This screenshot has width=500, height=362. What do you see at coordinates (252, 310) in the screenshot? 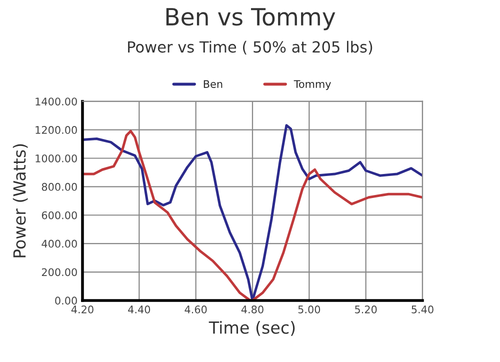
I see `x-tick-label: 4.80` at bounding box center [252, 310].